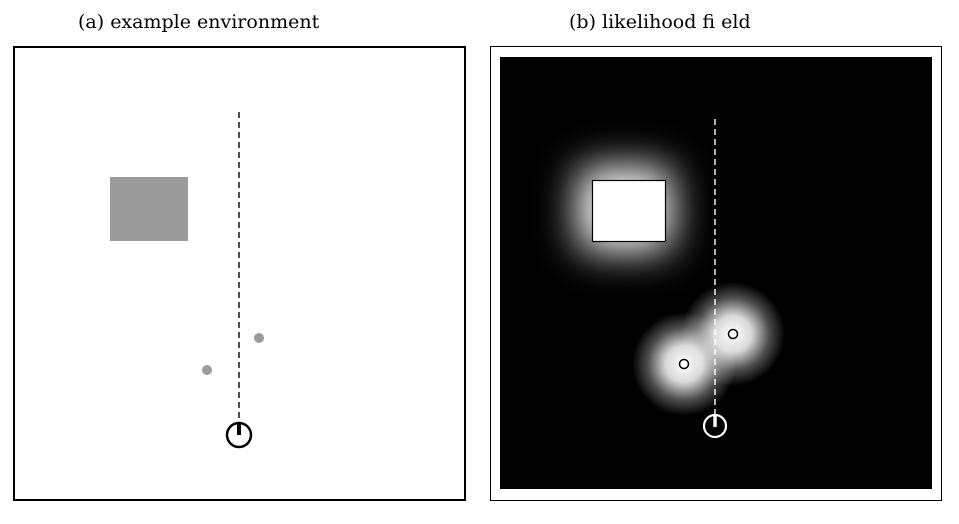 This screenshot has height=524, width=959. Describe the element at coordinates (629, 211) in the screenshot. I see `obstacle-outline` at that location.